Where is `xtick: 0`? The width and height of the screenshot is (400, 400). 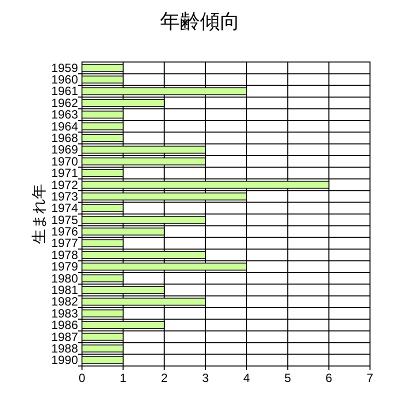 xtick: 0 is located at coordinates (82, 378).